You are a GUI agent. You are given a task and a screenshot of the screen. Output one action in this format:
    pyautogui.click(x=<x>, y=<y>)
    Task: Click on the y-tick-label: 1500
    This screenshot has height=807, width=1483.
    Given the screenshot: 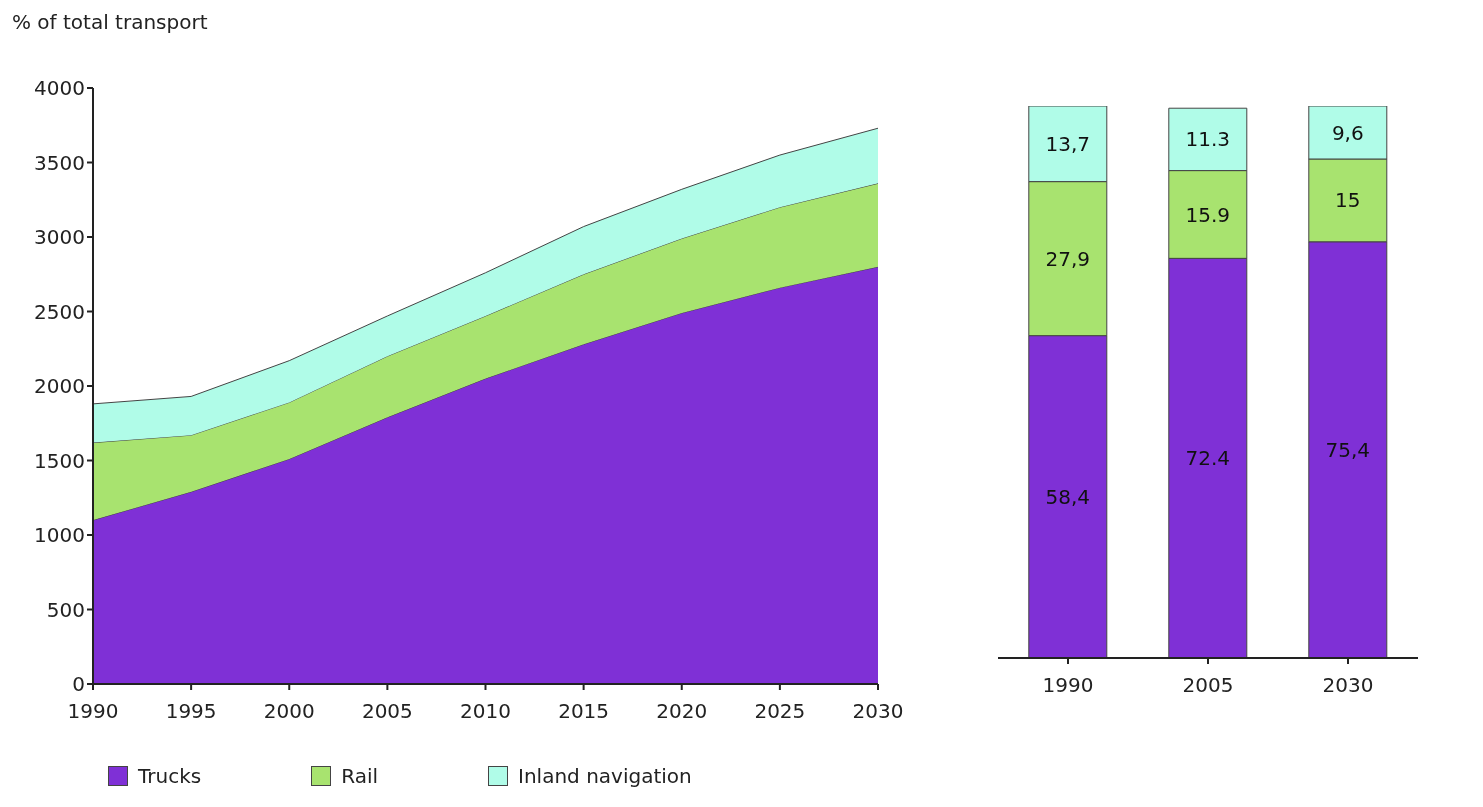 What is the action you would take?
    pyautogui.click(x=59, y=460)
    